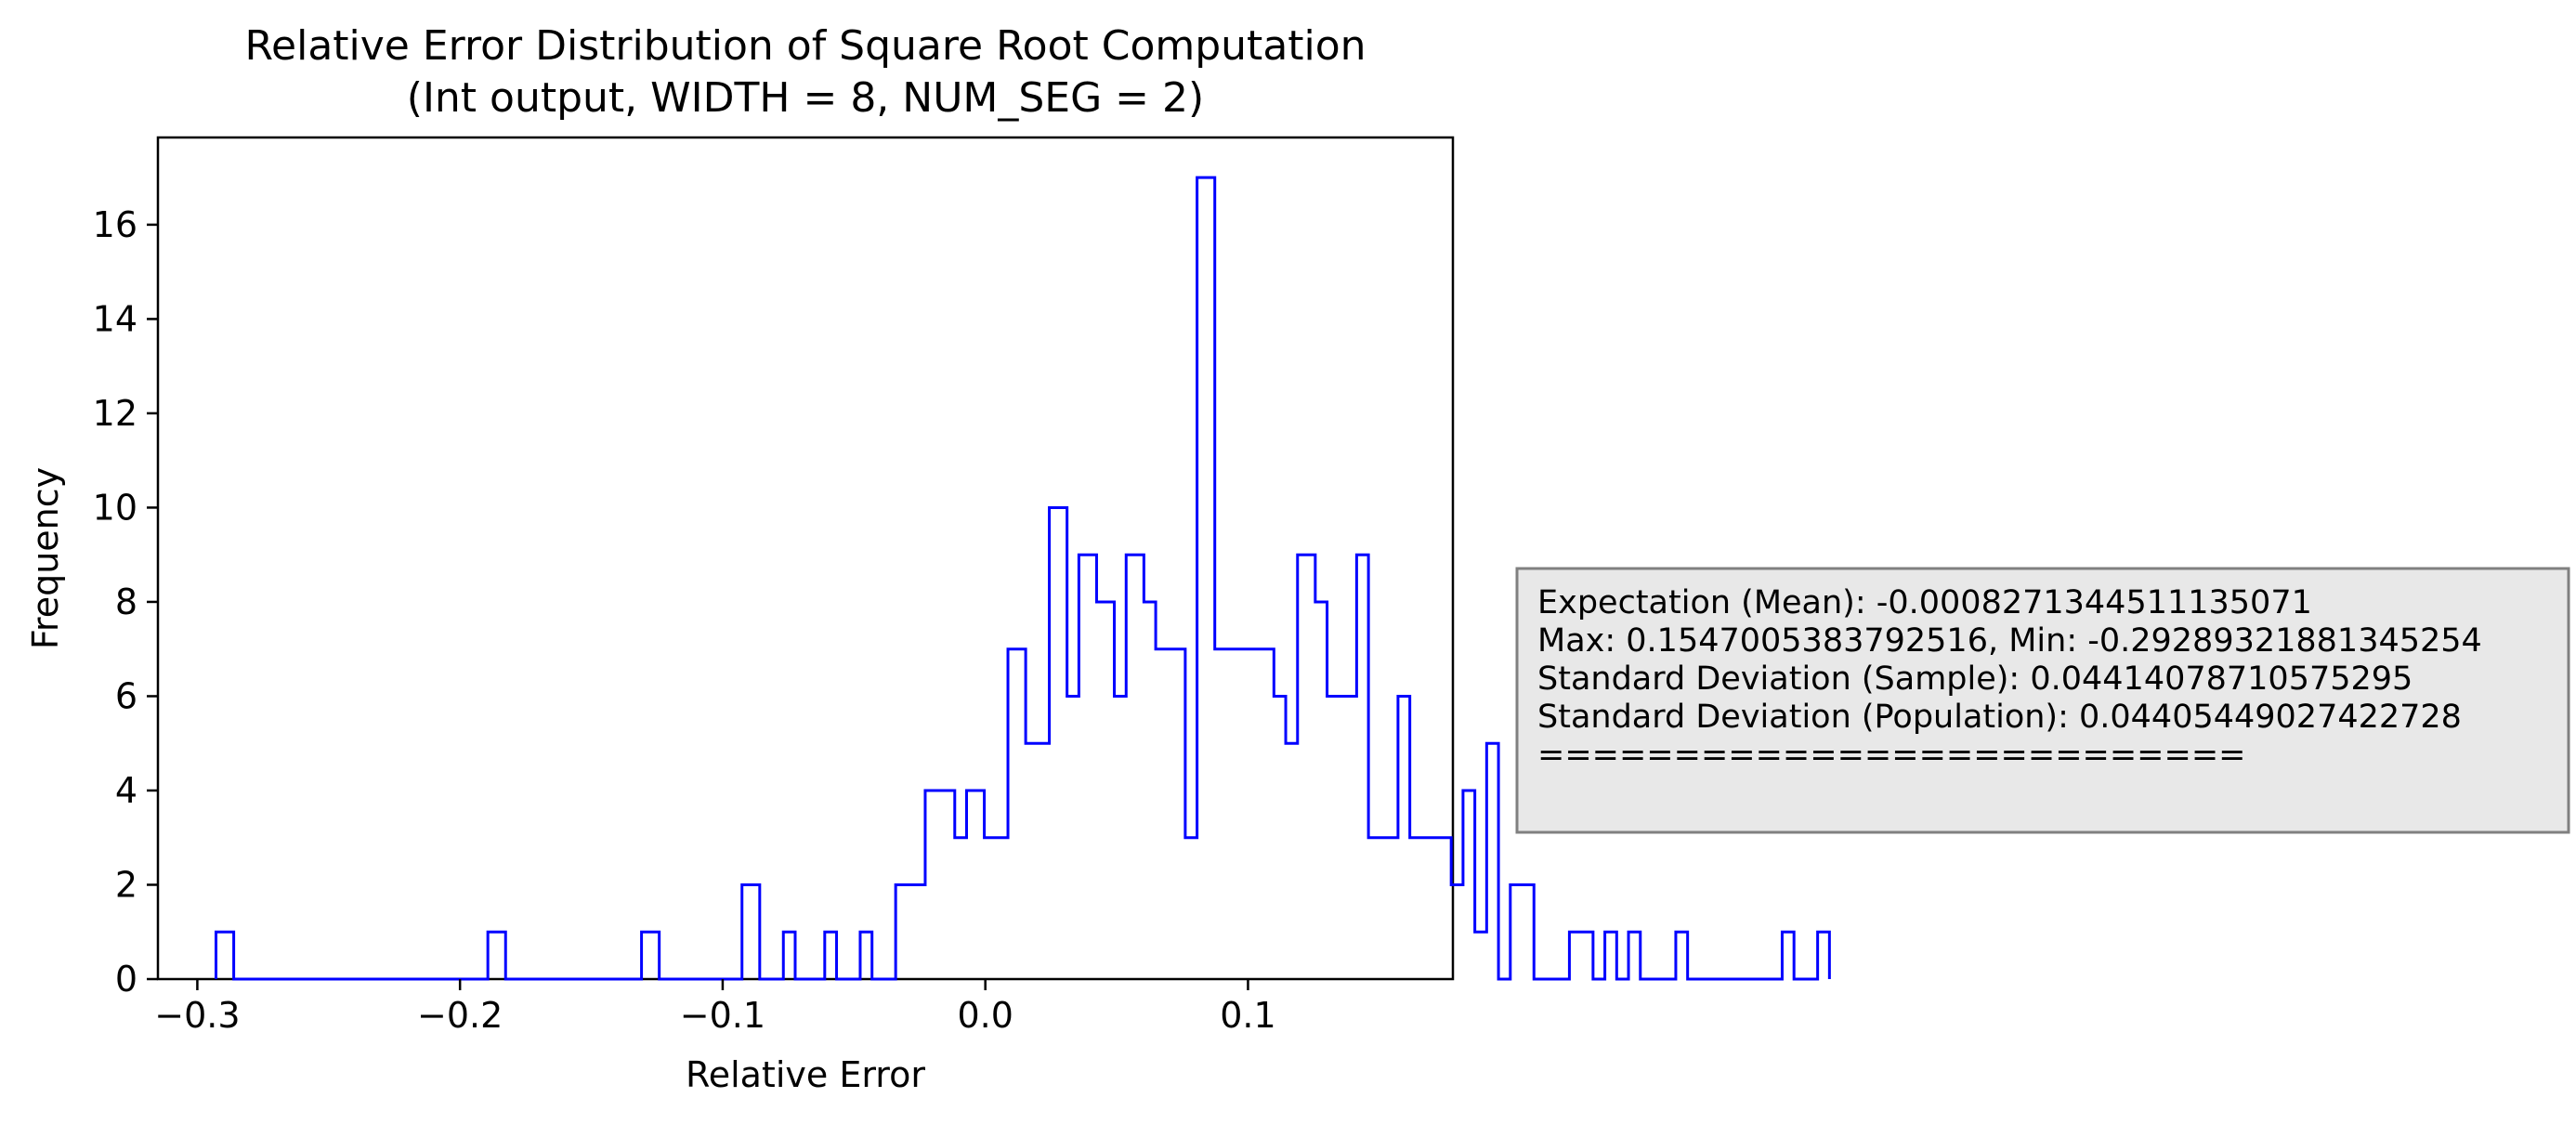 The image size is (2576, 1124). Describe the element at coordinates (805, 98) in the screenshot. I see `chart-title-line2: (Int output, WIDTH = 8, NUM_SEG = 2)` at that location.